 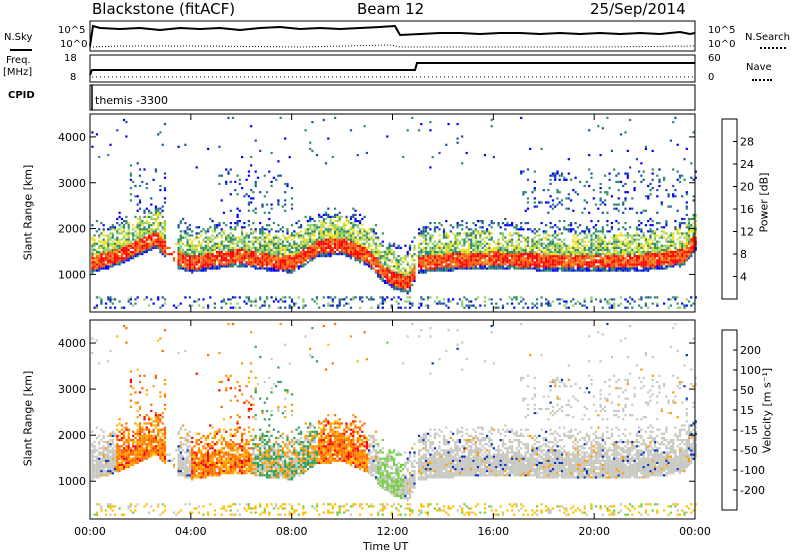 I want to click on nsky-line, so click(x=392, y=35).